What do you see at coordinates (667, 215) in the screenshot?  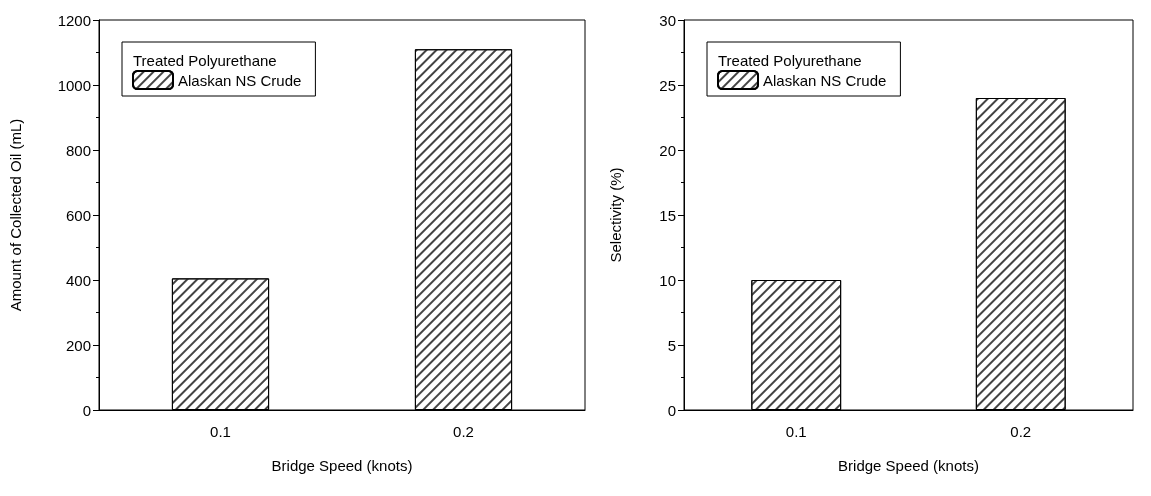 I see `y-tick-label: 15` at bounding box center [667, 215].